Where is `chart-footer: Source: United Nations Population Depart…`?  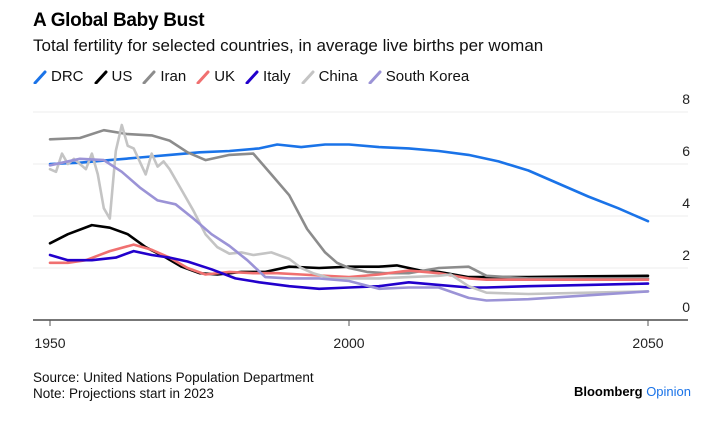 chart-footer: Source: United Nations Population Depart… is located at coordinates (173, 386).